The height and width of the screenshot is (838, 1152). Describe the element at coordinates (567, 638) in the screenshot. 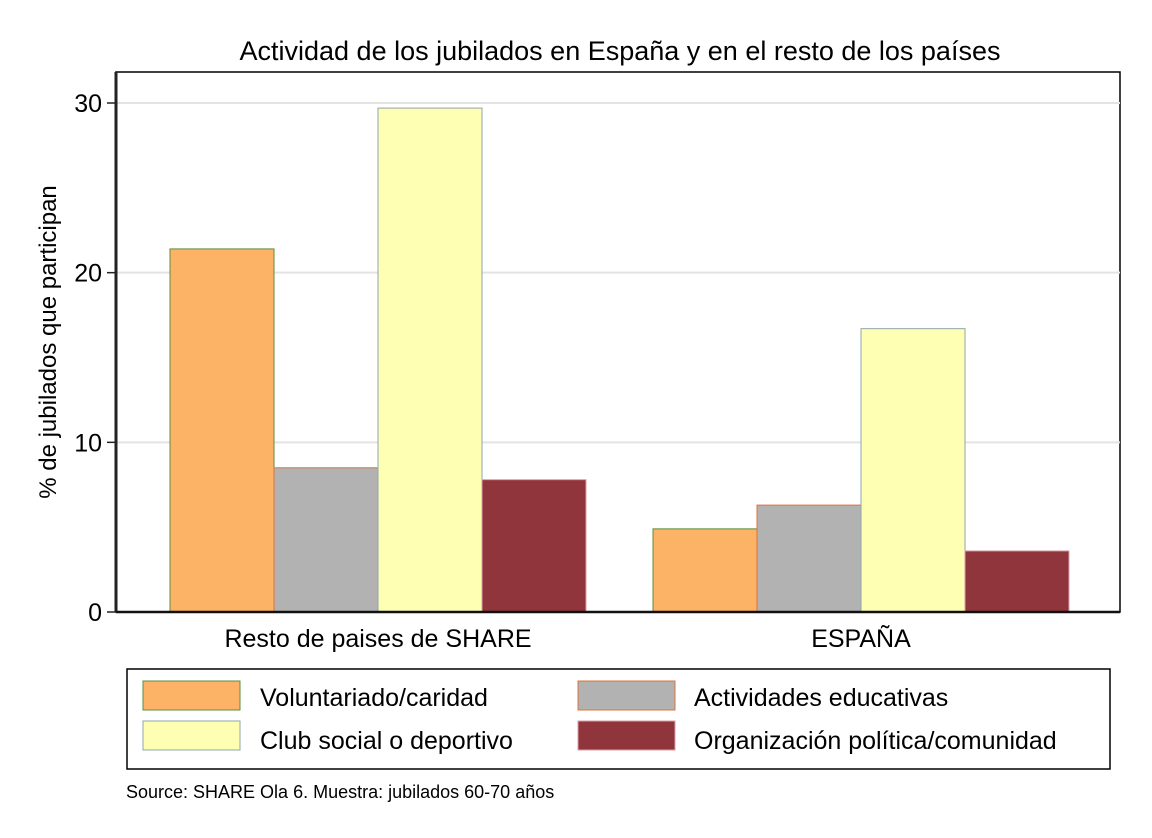

I see `category-labels: Resto de paises de SHARE ESPAÑA` at that location.